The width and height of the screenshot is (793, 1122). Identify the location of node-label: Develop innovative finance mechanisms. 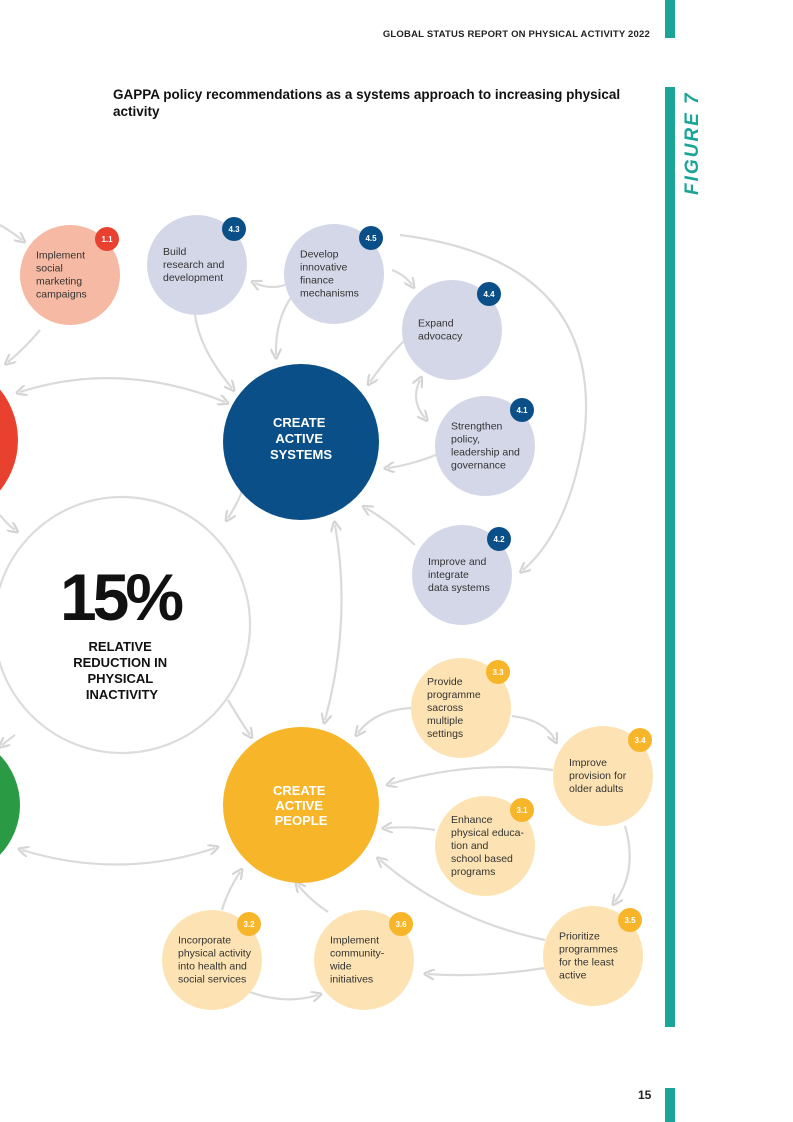
(329, 274).